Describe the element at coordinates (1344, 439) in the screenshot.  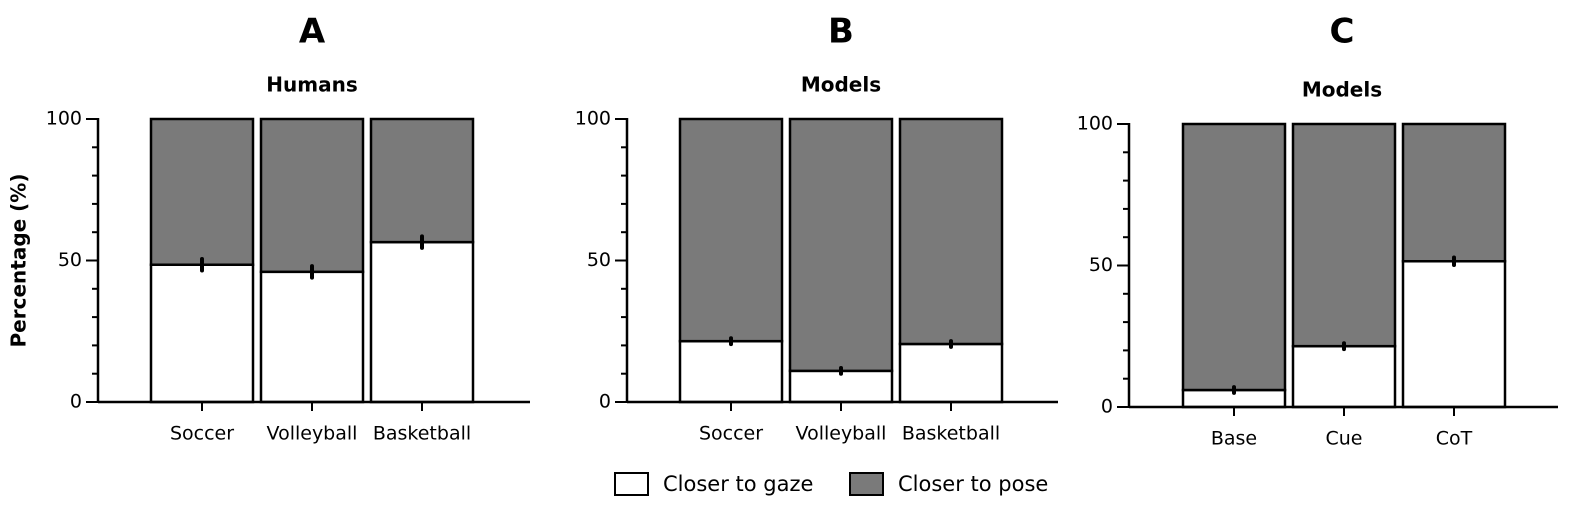
I see `x-tick-label: Cue` at that location.